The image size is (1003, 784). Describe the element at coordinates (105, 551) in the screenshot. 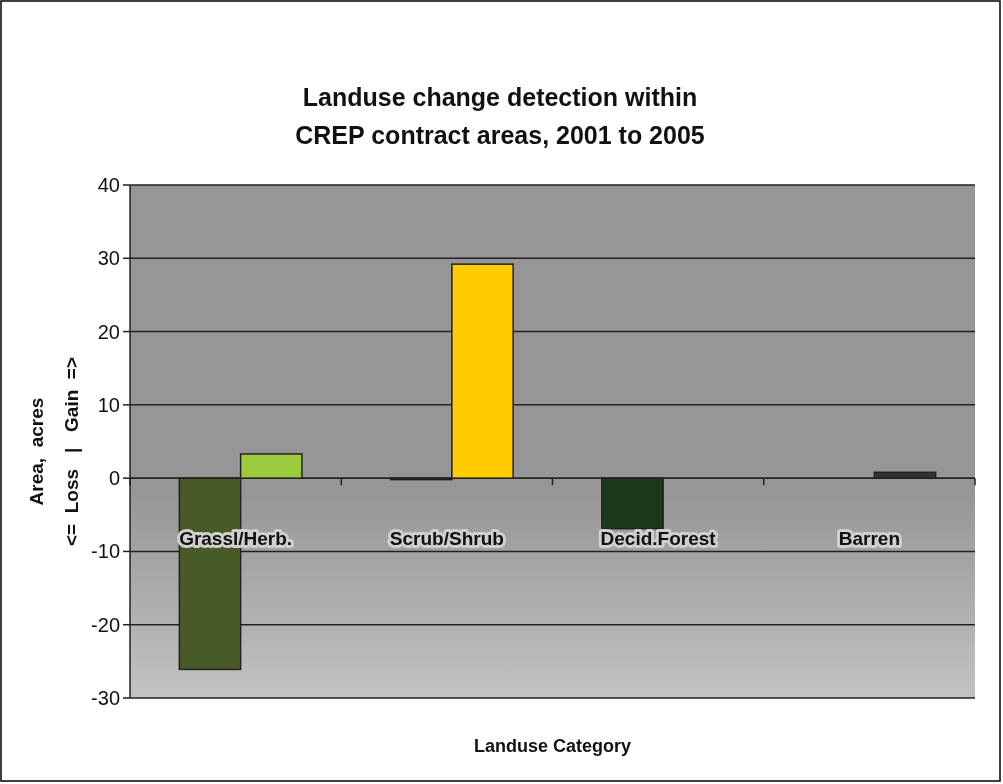

I see `y-tick-label: -10` at that location.